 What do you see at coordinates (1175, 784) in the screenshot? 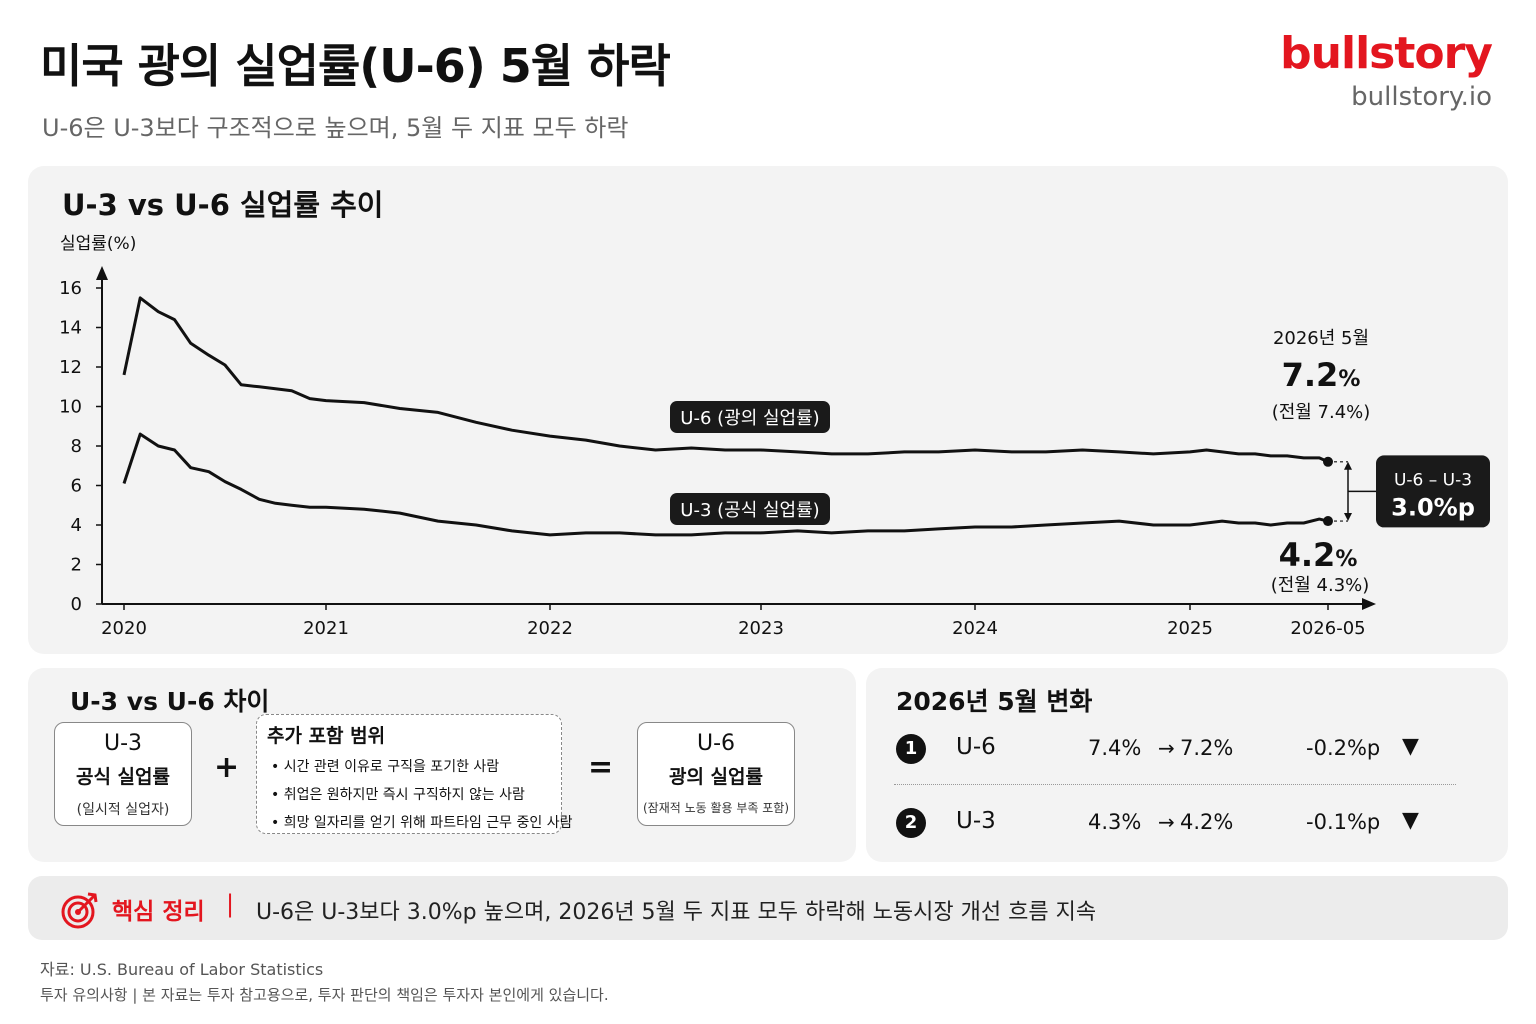
I see `row-divider` at bounding box center [1175, 784].